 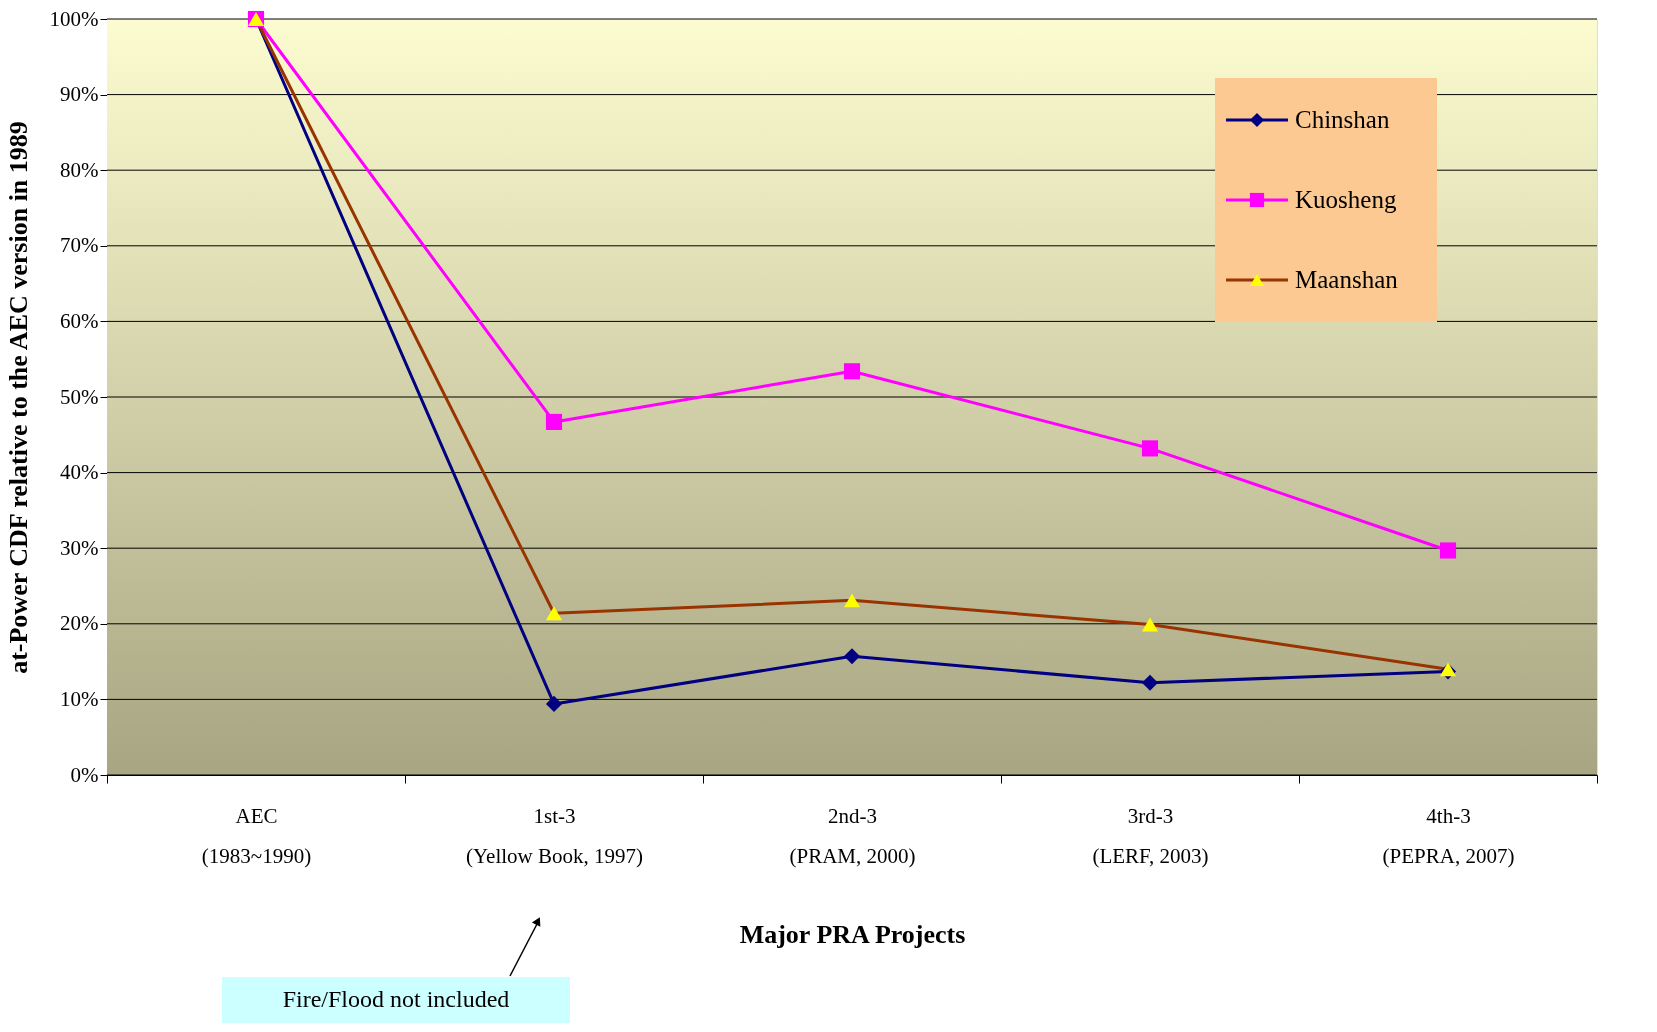 What do you see at coordinates (1342, 119) in the screenshot?
I see `legend-label: Chinshan` at bounding box center [1342, 119].